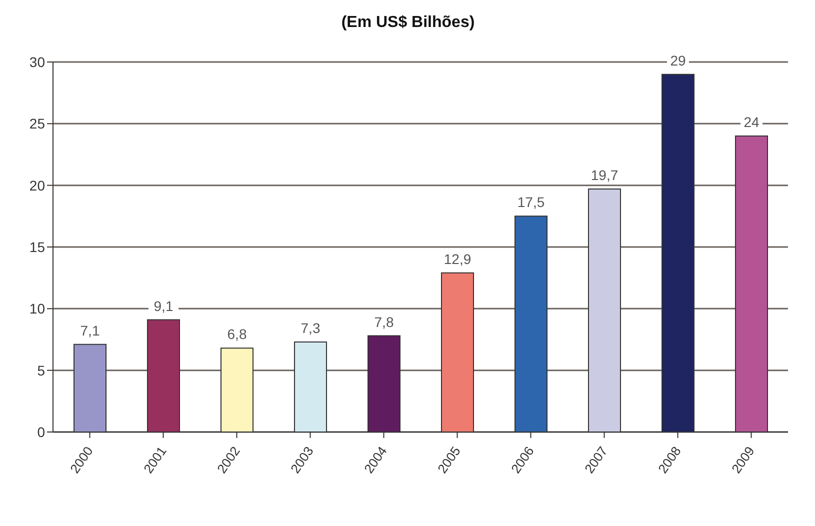 The height and width of the screenshot is (526, 815). I want to click on y-tick-label: 25, so click(37, 124).